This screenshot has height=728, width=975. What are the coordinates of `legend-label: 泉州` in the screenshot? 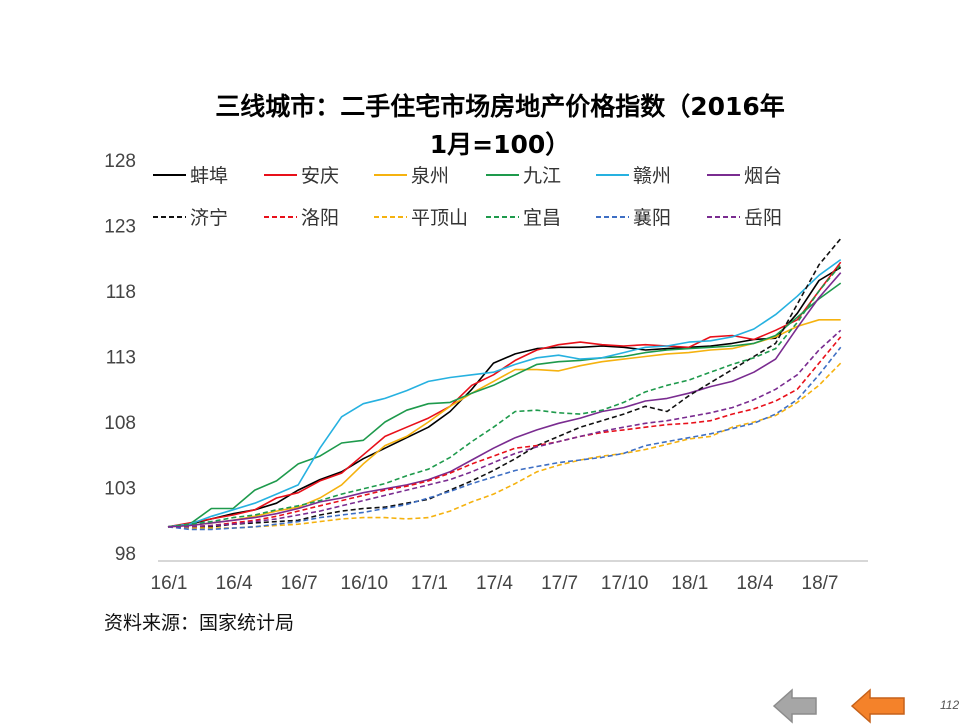 It's located at (430, 176).